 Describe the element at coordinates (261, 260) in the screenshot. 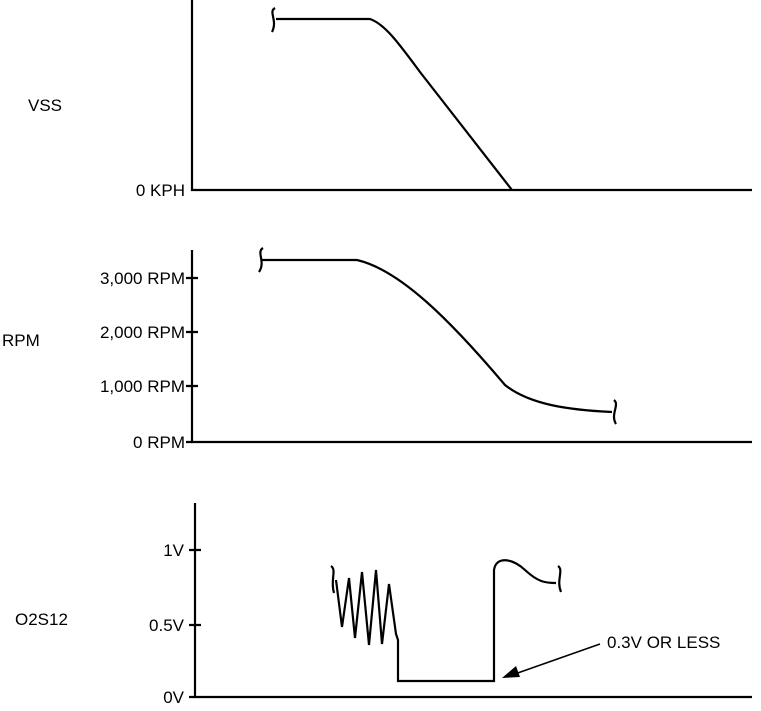

I see `rpm-break-icon` at that location.